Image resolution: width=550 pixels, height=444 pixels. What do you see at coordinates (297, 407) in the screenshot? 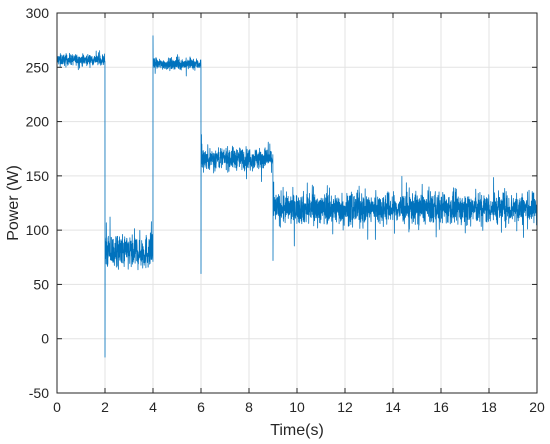
I see `x-tick-label: 10` at bounding box center [297, 407].